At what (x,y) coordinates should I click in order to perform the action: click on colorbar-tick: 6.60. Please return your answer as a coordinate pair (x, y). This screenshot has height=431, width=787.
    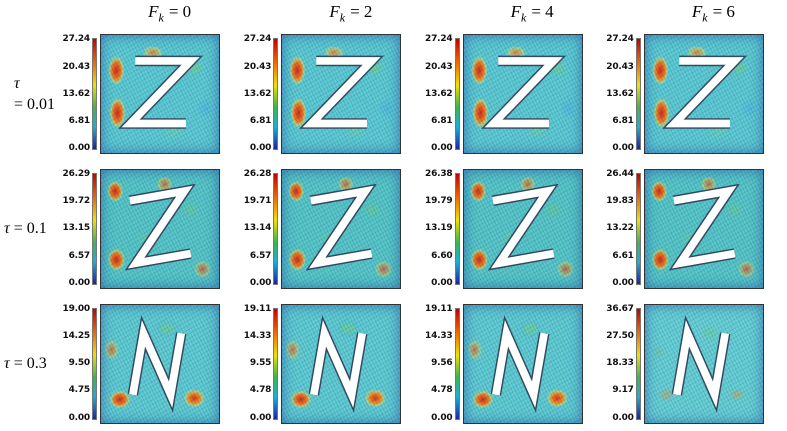
    Looking at the image, I should click on (442, 255).